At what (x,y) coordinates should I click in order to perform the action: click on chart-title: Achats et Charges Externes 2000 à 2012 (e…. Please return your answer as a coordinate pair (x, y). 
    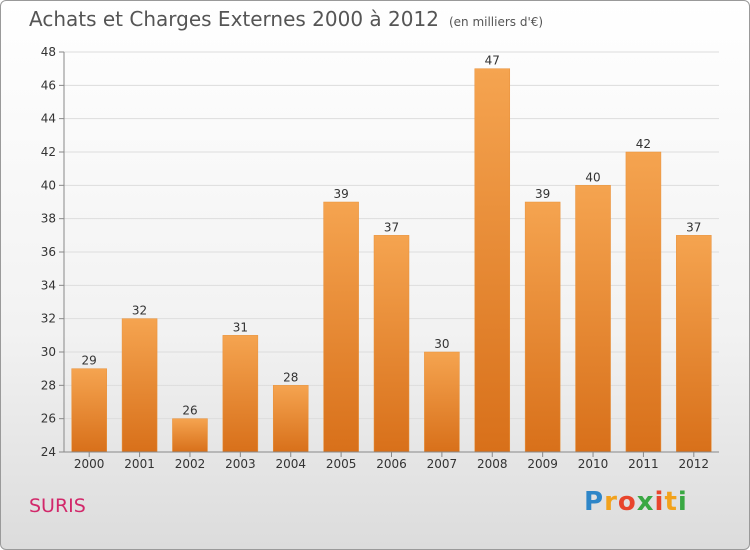
    Looking at the image, I should click on (286, 19).